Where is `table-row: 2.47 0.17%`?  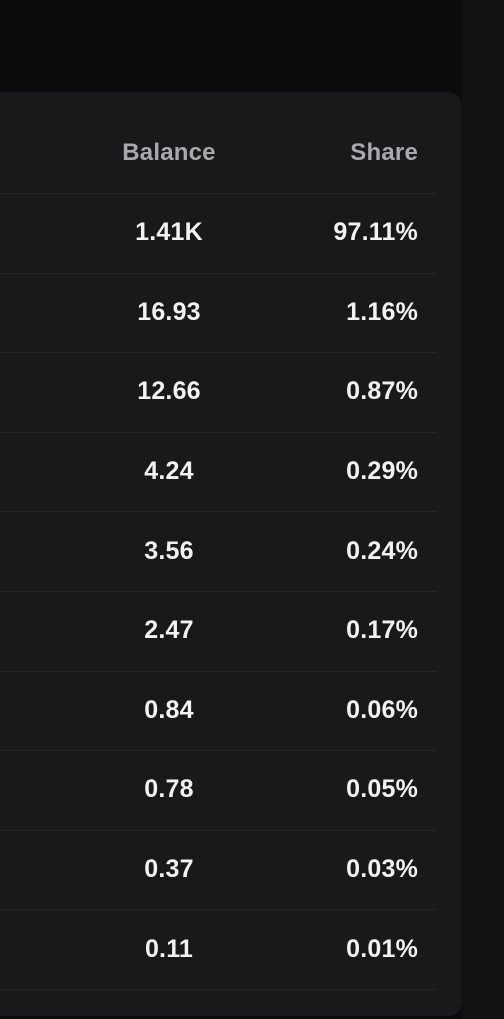
table-row: 2.47 0.17% is located at coordinates (218, 631).